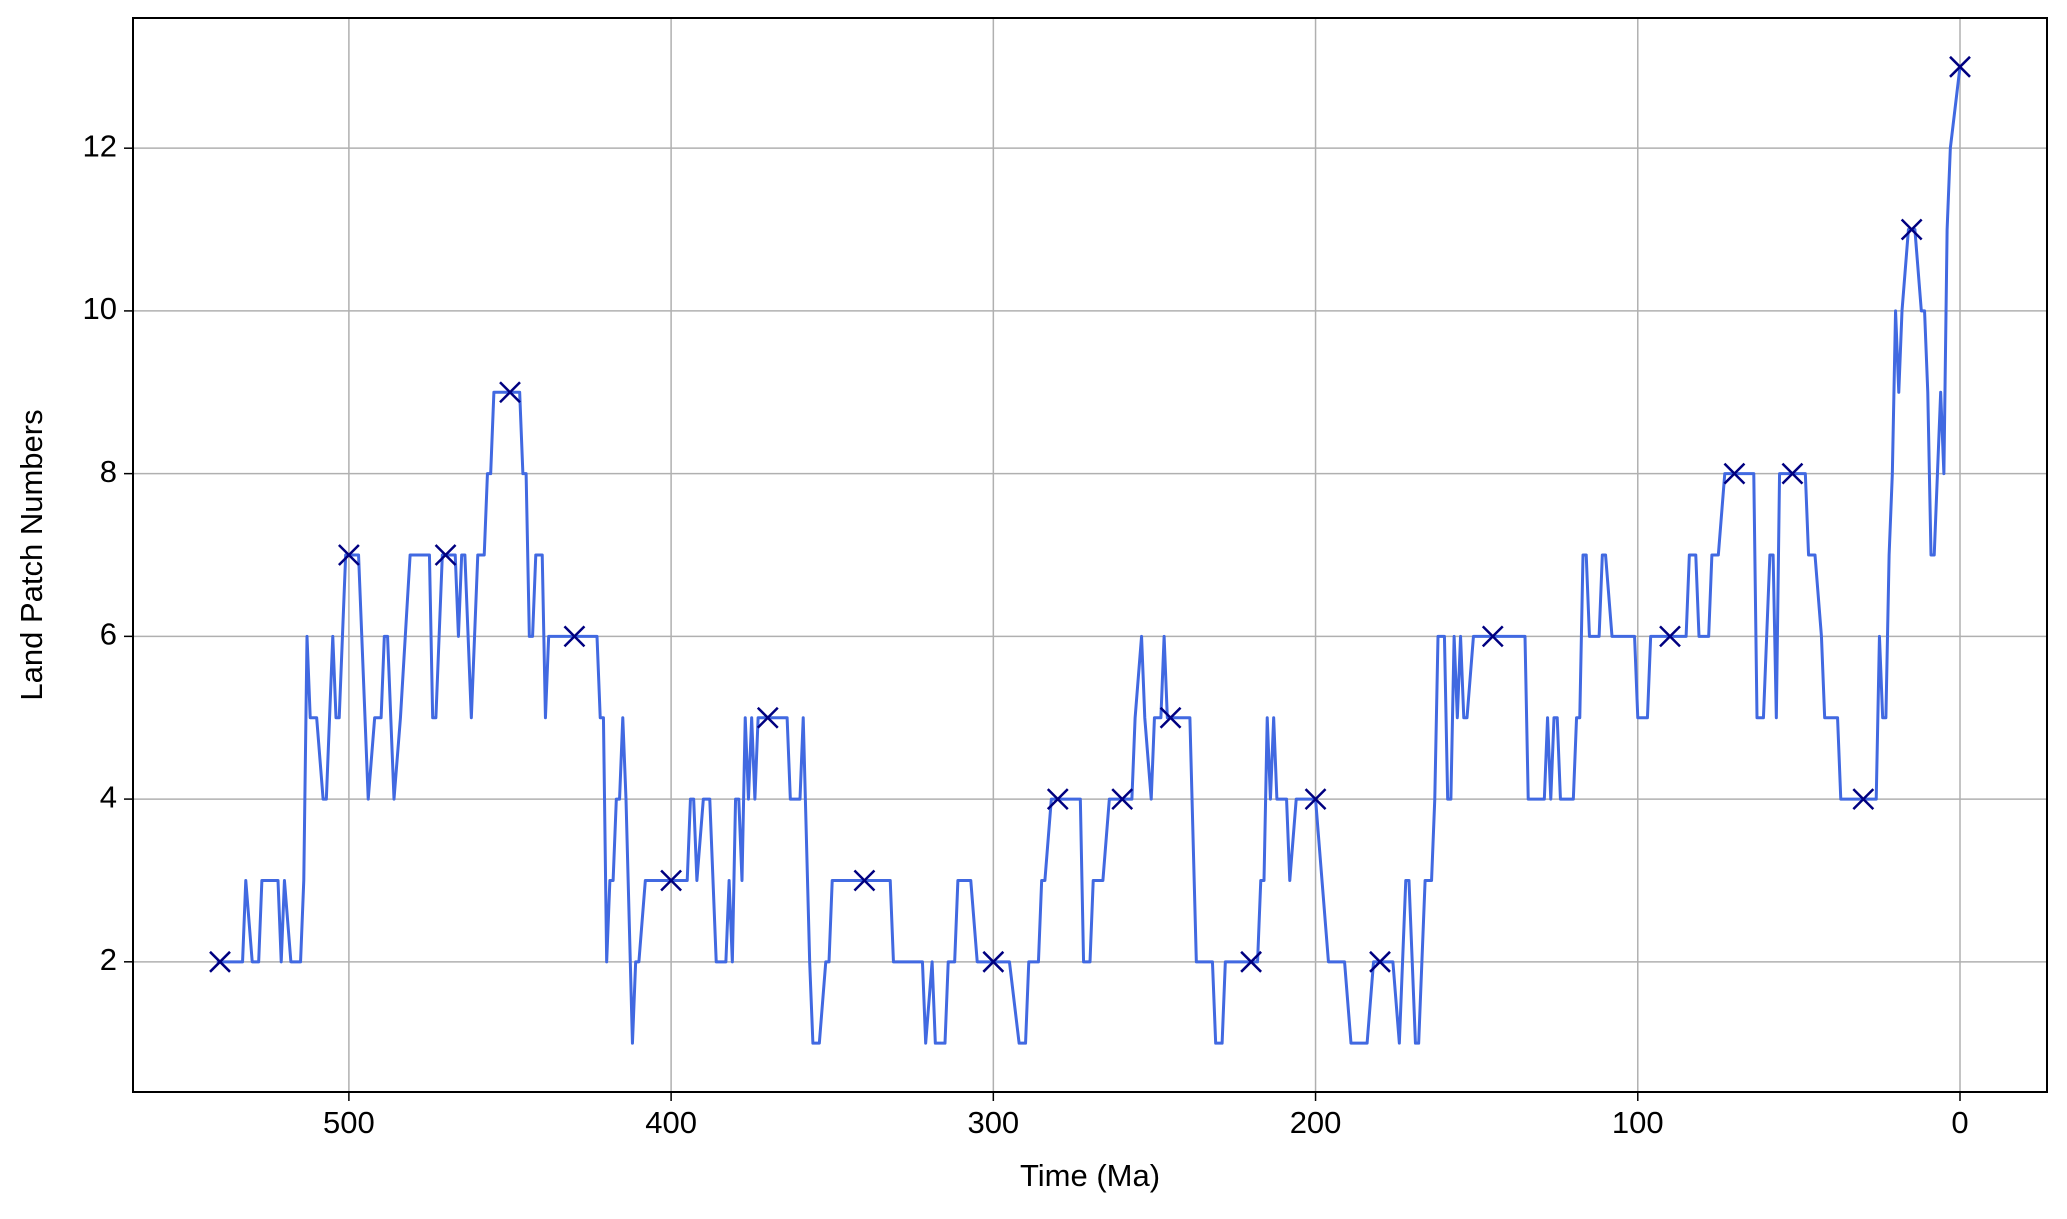 The image size is (2067, 1219). I want to click on y-axis-label: Land Patch Numbers, so click(31, 554).